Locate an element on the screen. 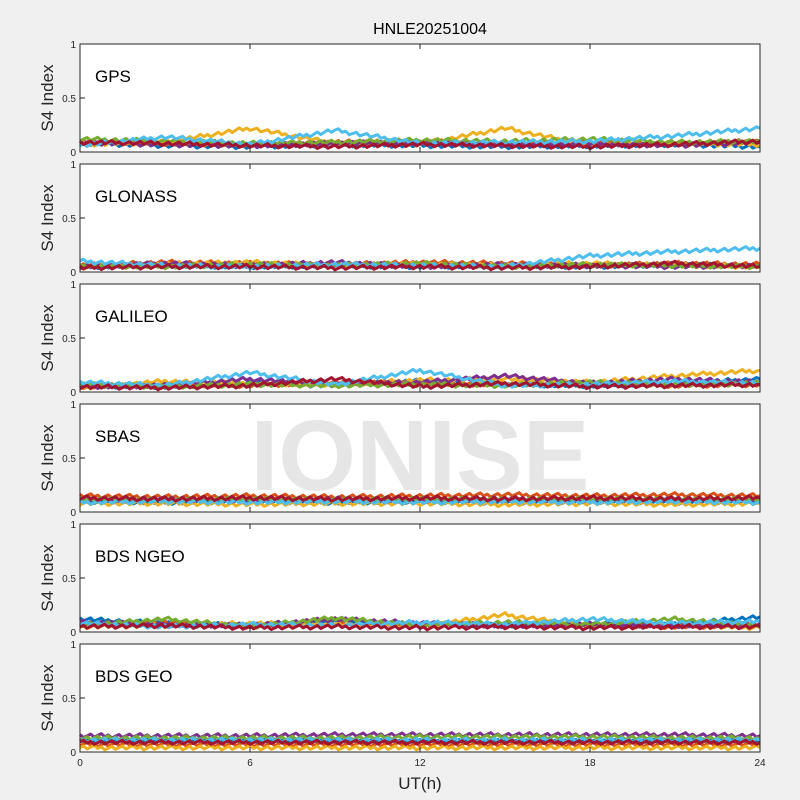  panel-label: GPS is located at coordinates (113, 76).